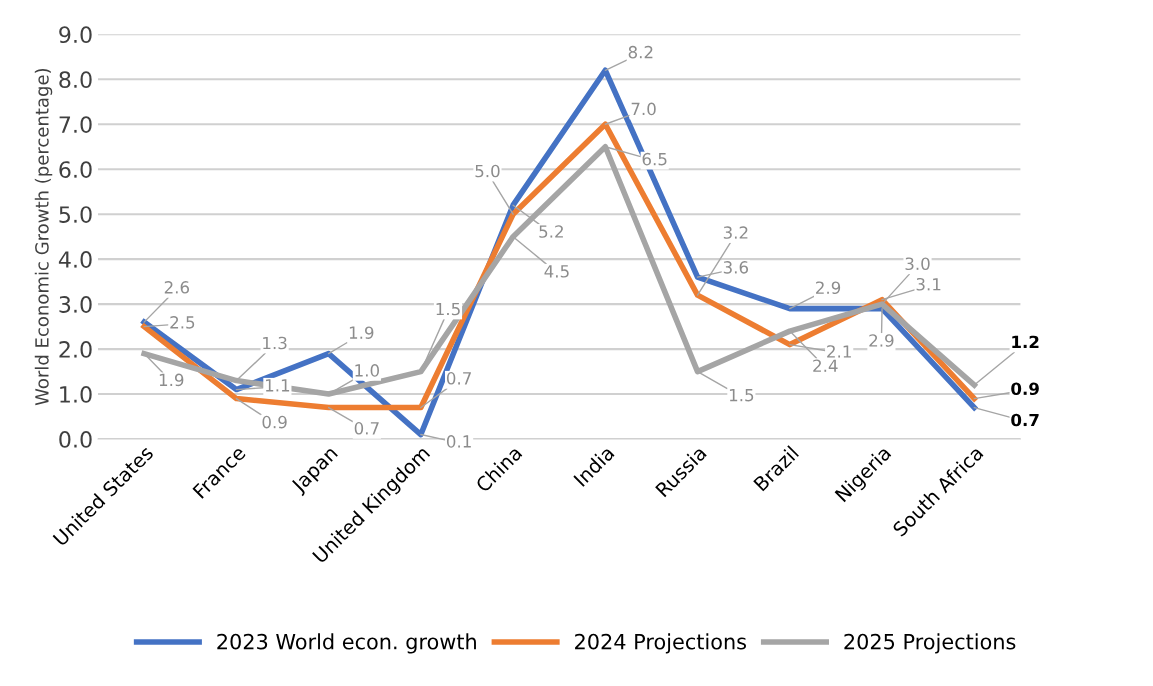  Describe the element at coordinates (643, 109) in the screenshot. I see `data-label: 7.0` at that location.